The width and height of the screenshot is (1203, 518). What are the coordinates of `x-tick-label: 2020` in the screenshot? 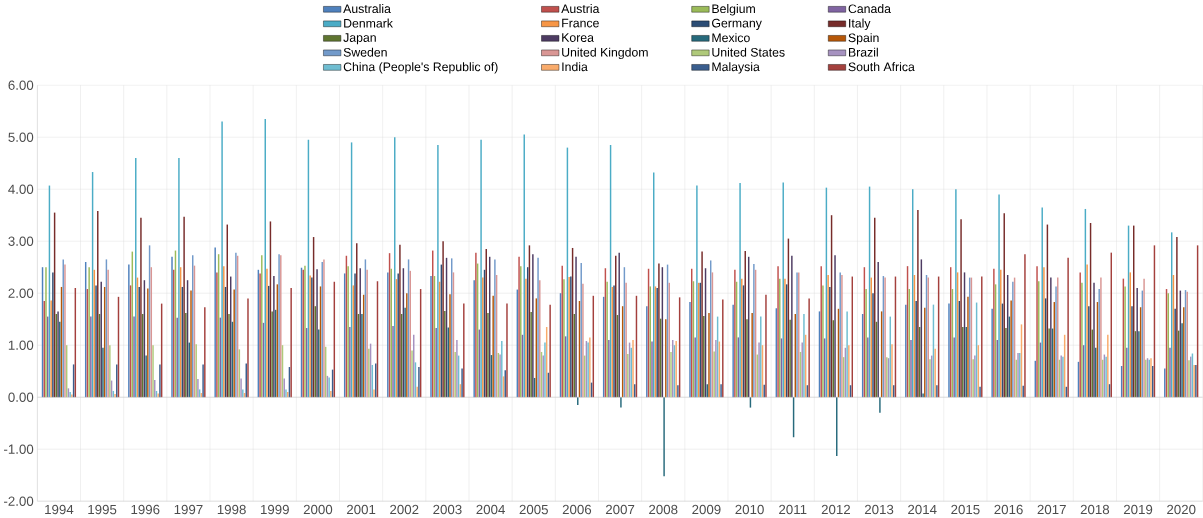 It's located at (1181, 509).